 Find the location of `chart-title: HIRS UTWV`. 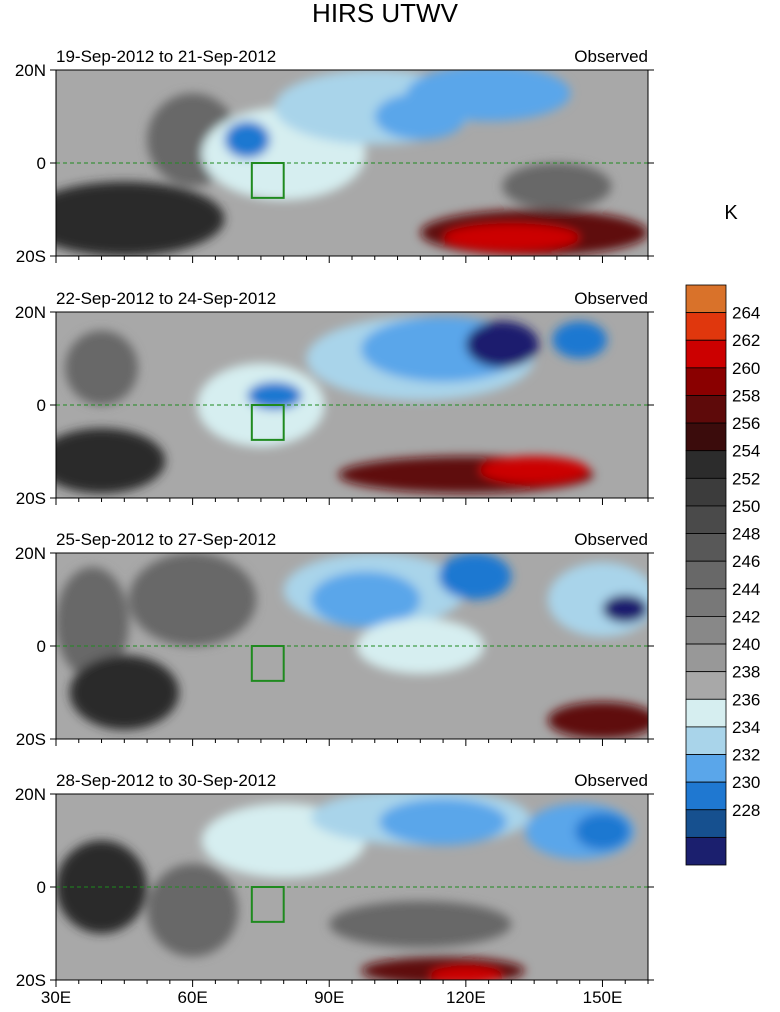

chart-title: HIRS UTWV is located at coordinates (385, 14).